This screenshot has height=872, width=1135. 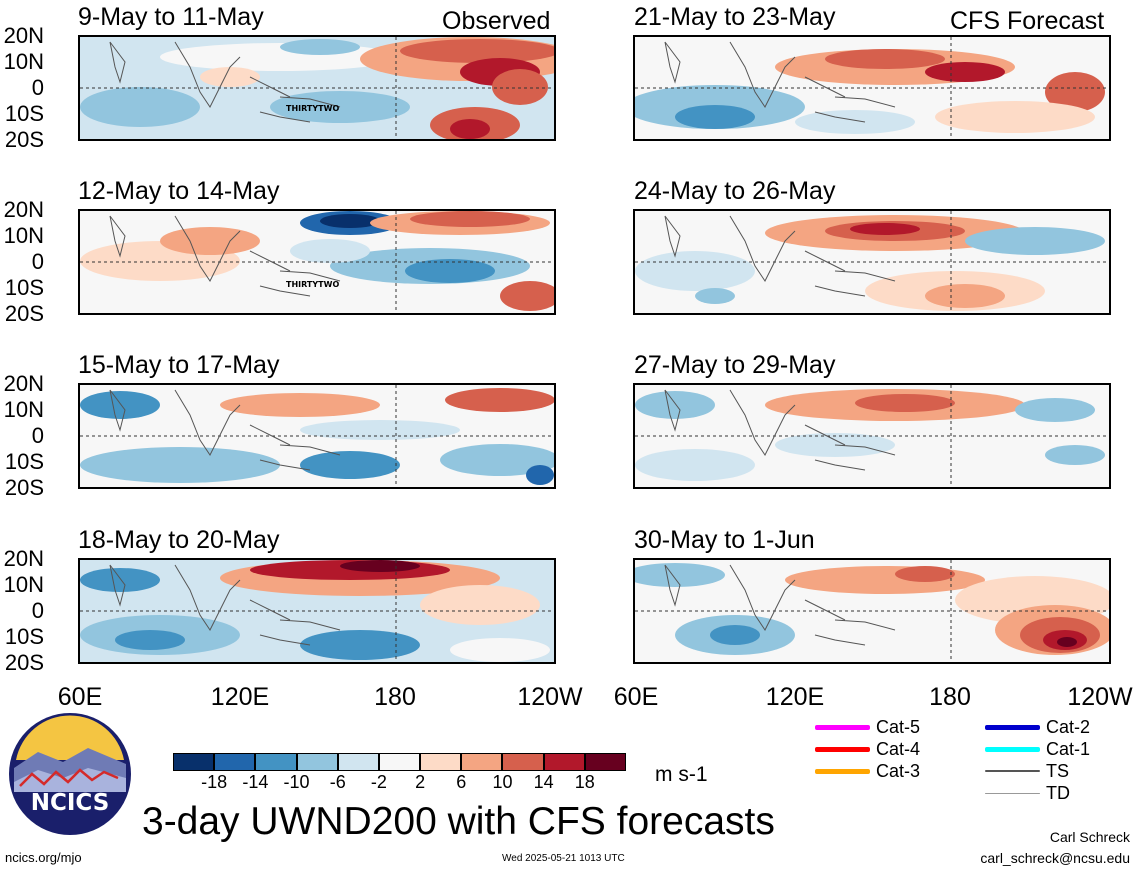 What do you see at coordinates (458, 821) in the screenshot?
I see `main-title: 3-day UWND200 with CFS forecasts` at bounding box center [458, 821].